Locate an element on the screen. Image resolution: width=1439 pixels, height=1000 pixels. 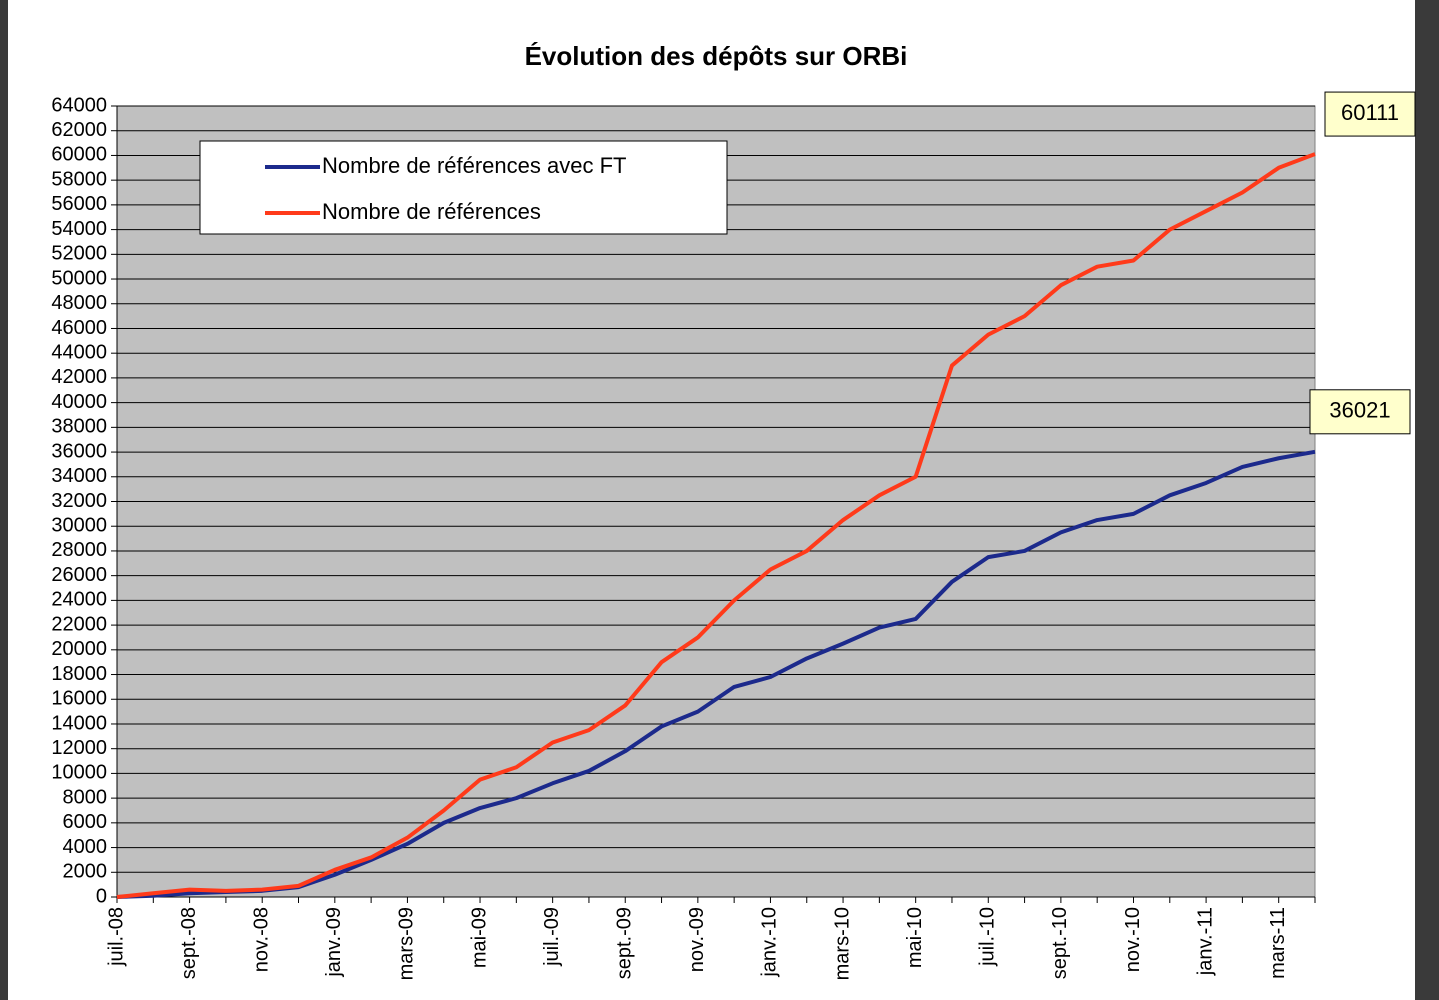
x-tick-label: juil.-08 is located at coordinates (116, 937).